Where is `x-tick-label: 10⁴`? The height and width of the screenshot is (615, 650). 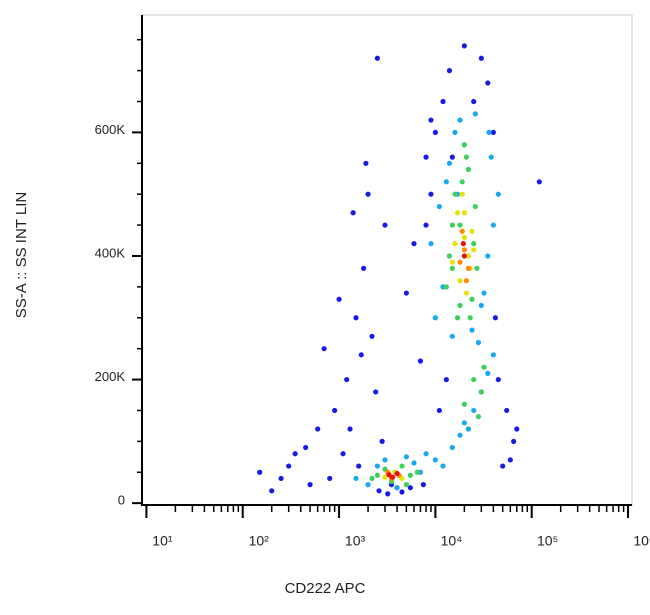 x-tick-label: 10⁴ is located at coordinates (452, 541).